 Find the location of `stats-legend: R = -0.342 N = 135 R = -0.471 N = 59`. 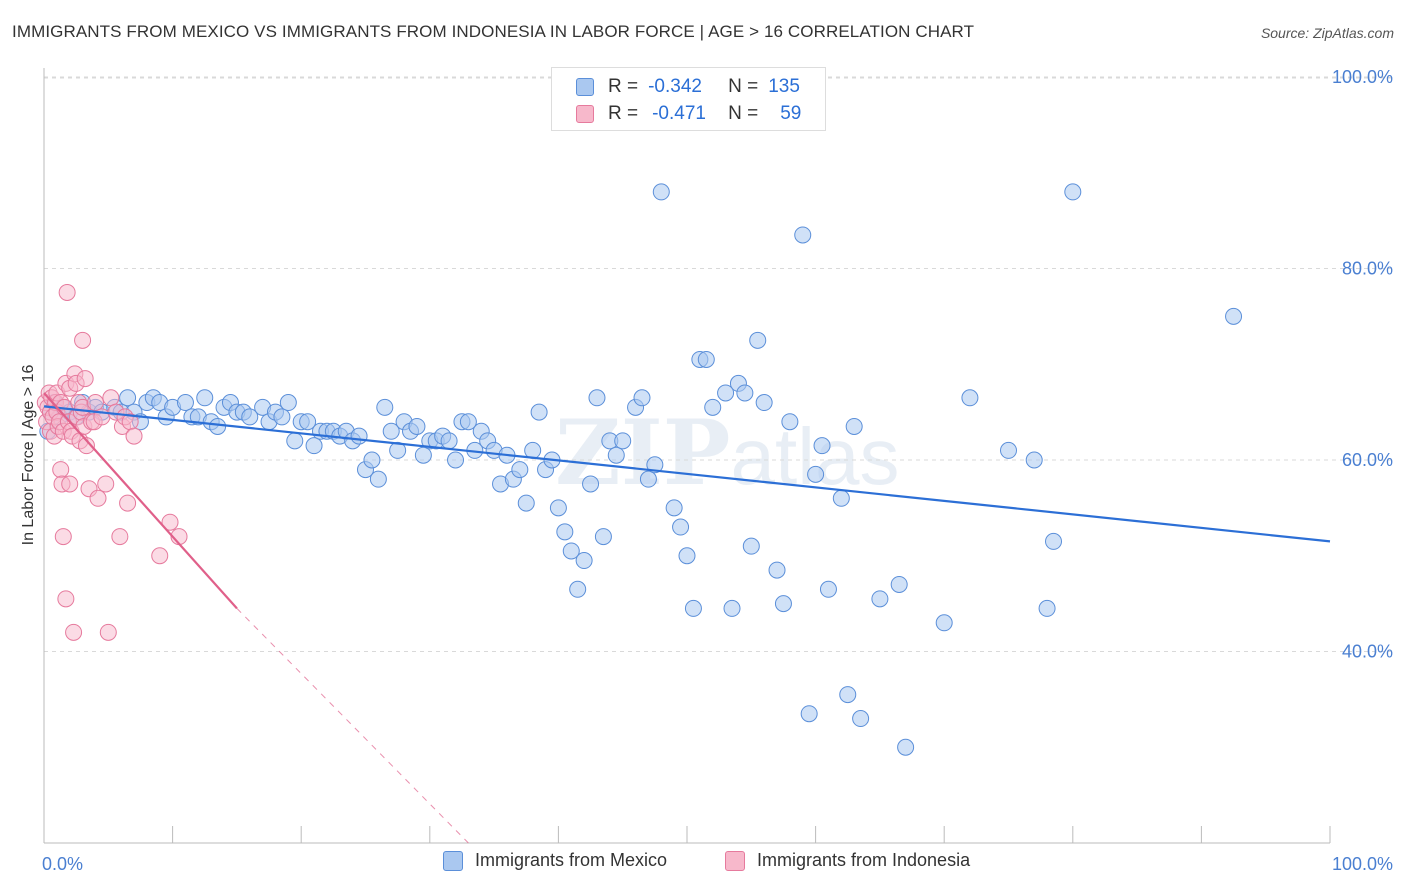

stats-legend: R = -0.342 N = 135 R = -0.471 N = 59 is located at coordinates (688, 99).